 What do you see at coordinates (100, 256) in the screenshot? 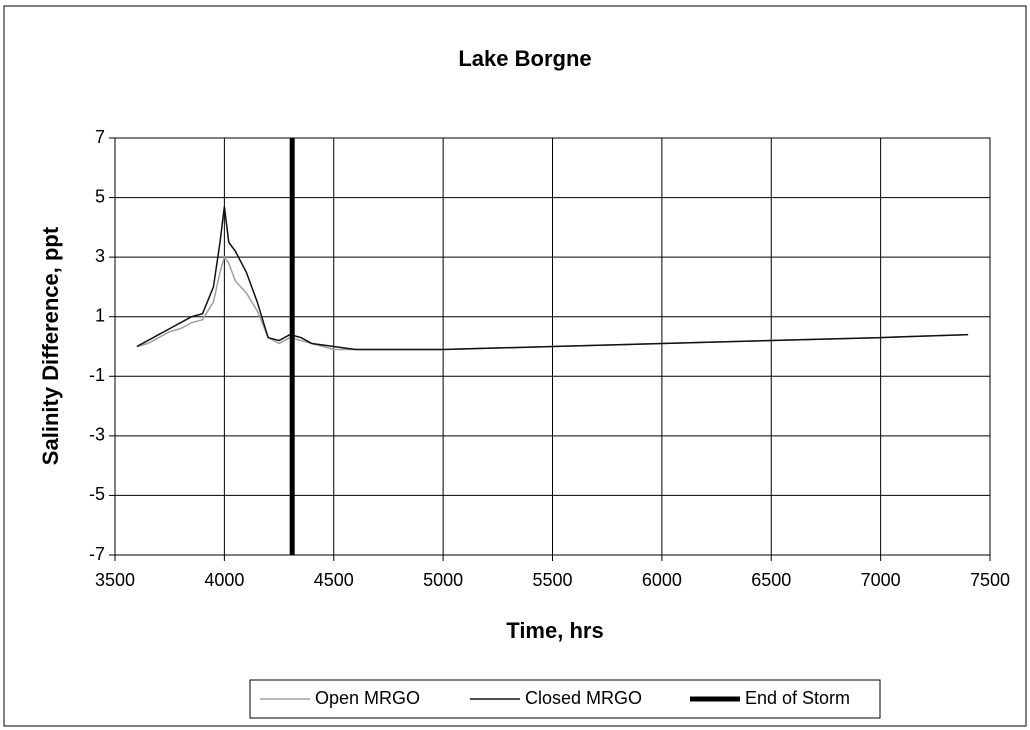
I see `y-tick-label: 3` at bounding box center [100, 256].